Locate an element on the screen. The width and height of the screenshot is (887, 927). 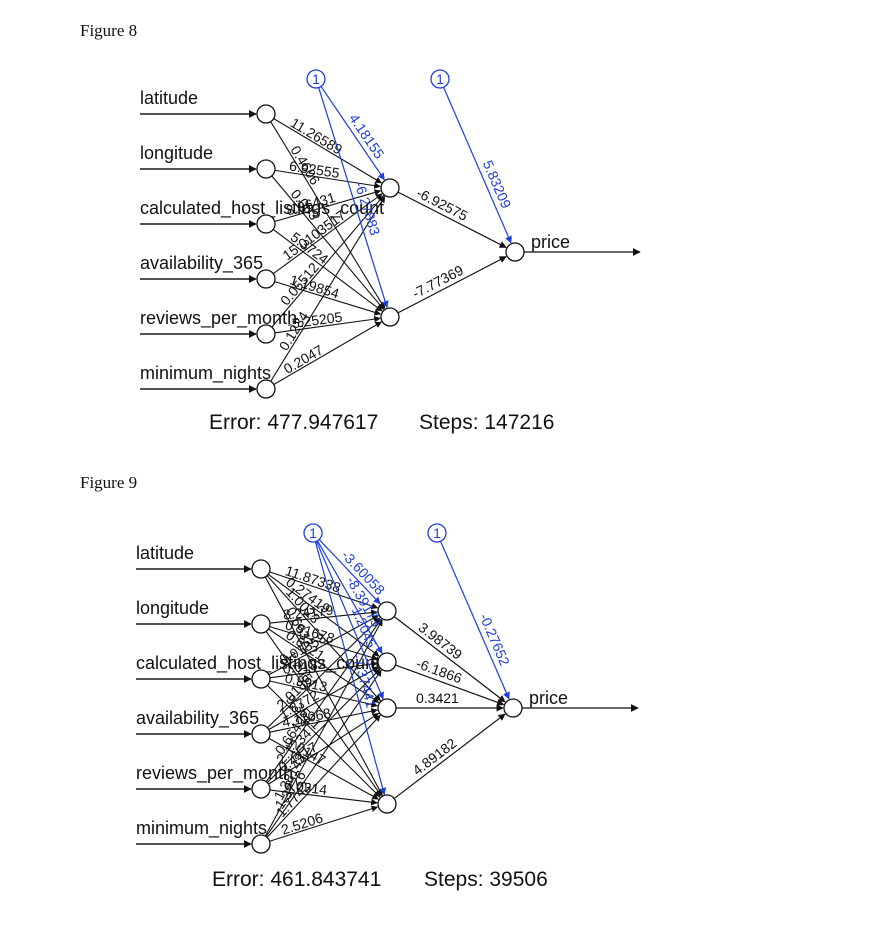
figure-9-caption: Figure 9 is located at coordinates (109, 482).